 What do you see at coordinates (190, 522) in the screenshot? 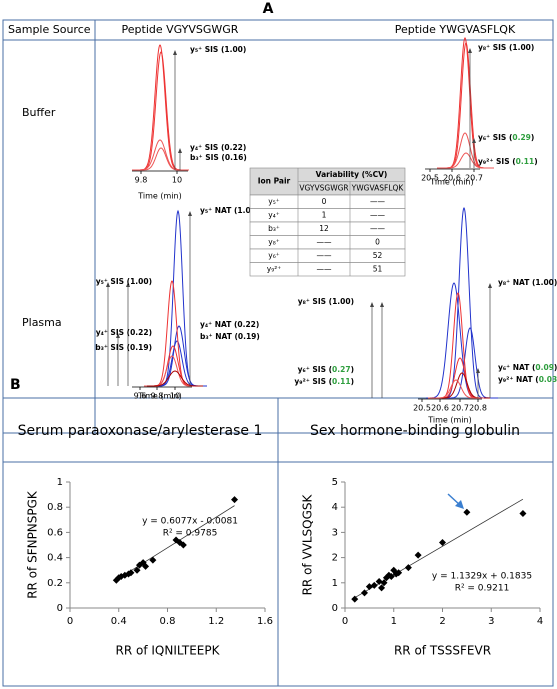
I see `trend-equation: y = 0.6077x - 0.0081` at bounding box center [190, 522].